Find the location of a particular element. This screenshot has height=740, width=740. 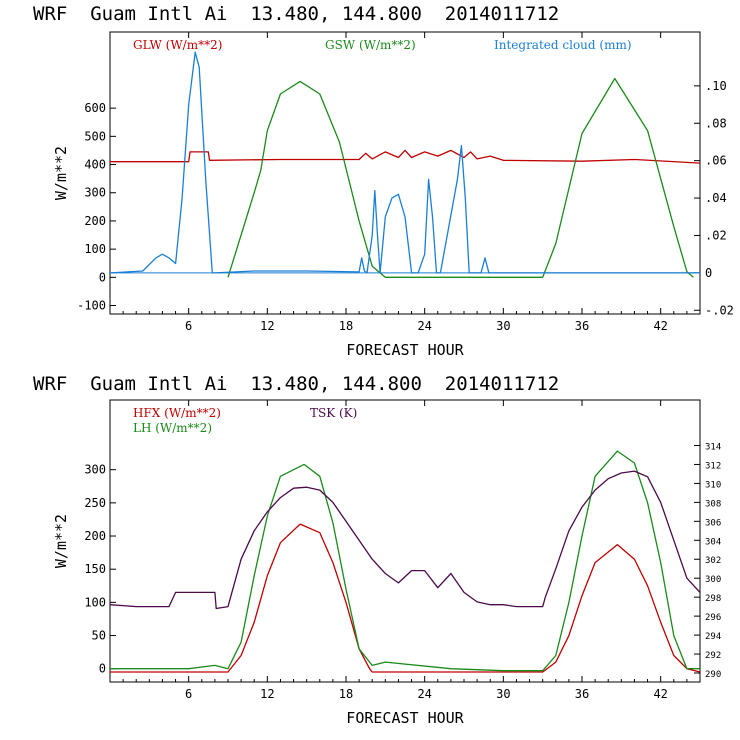

bottom-y-axis-label: W/m**2 is located at coordinates (61, 541).